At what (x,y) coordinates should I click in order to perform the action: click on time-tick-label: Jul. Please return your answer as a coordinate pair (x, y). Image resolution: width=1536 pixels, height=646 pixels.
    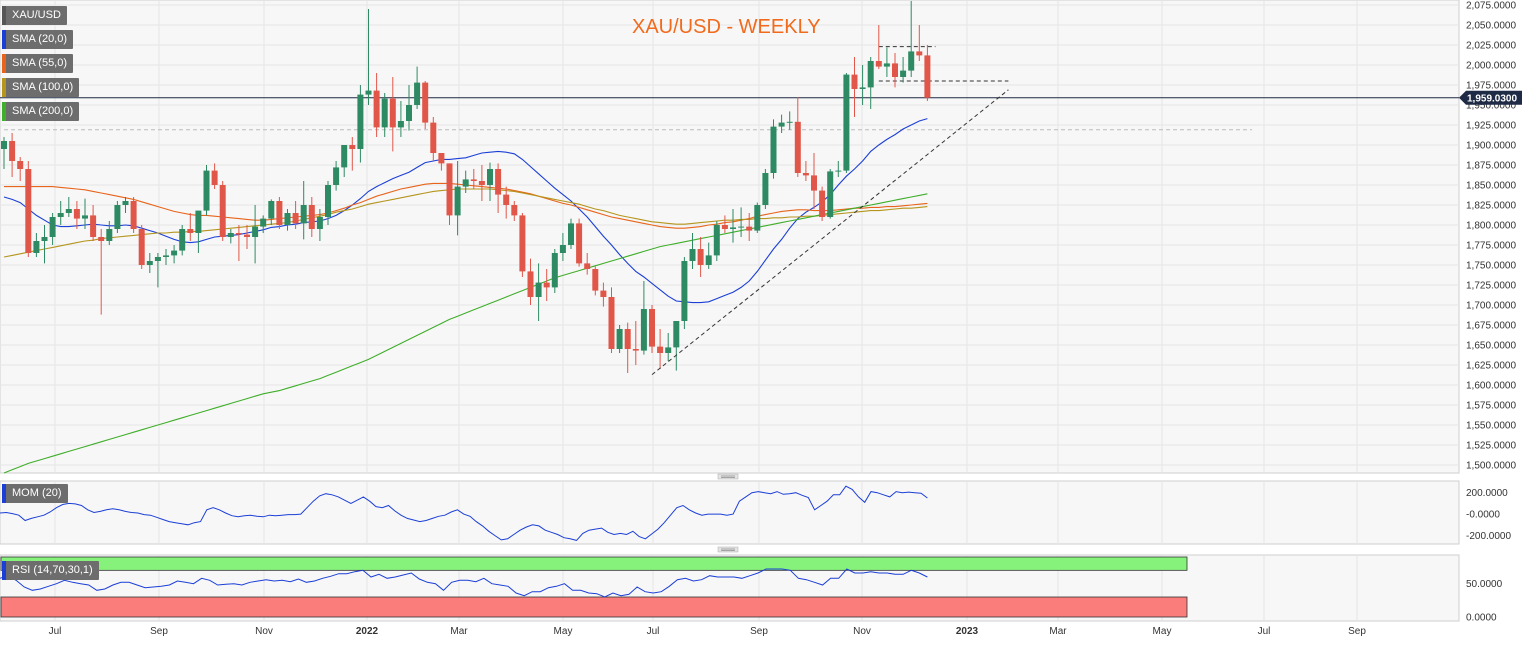
    Looking at the image, I should click on (1264, 631).